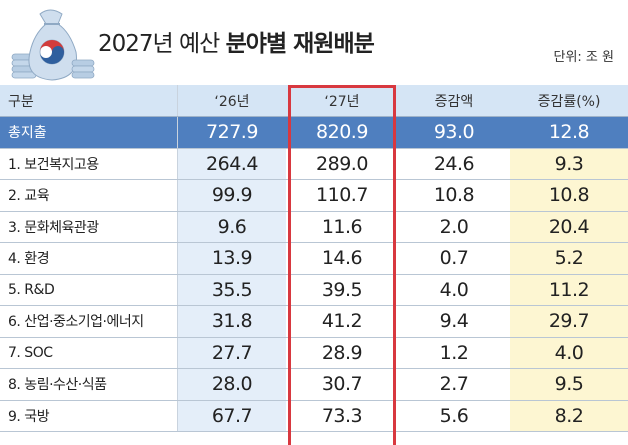 The image size is (628, 445). What do you see at coordinates (569, 258) in the screenshot?
I see `row-rate-value: 5.2` at bounding box center [569, 258].